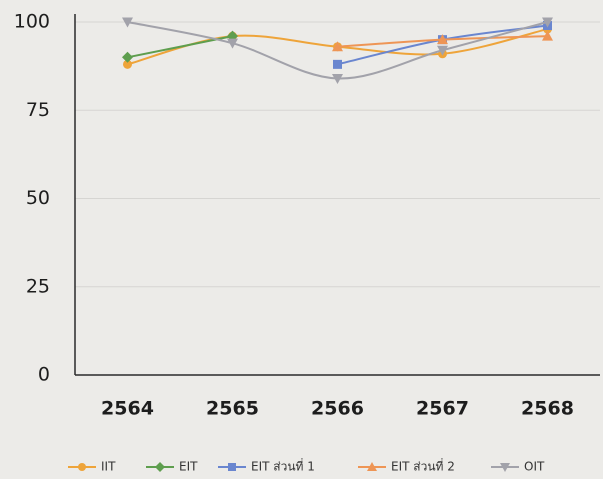 Image resolution: width=603 pixels, height=479 pixels. I want to click on x-tick-label: 2565, so click(232, 409).